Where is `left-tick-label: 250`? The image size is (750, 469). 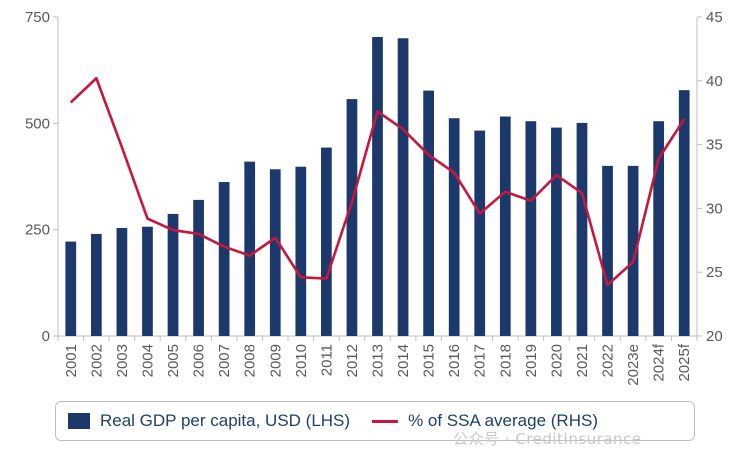 left-tick-label: 250 is located at coordinates (37, 230).